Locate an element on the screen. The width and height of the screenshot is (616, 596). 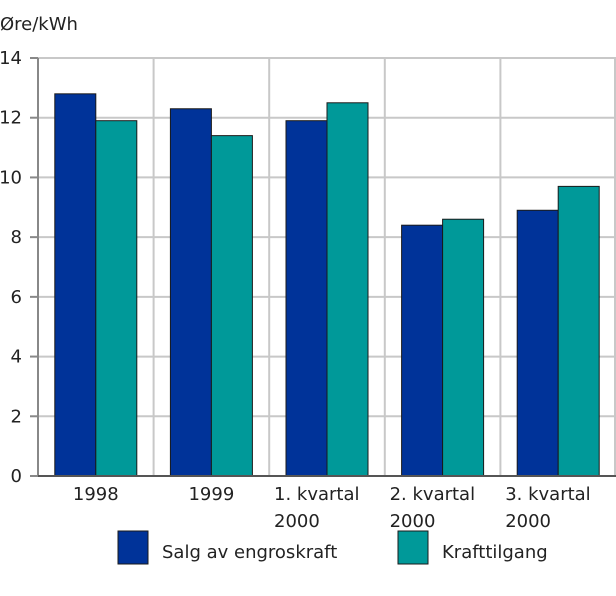
legend-item-krafttilgang: Krafttilgang is located at coordinates (472, 547).